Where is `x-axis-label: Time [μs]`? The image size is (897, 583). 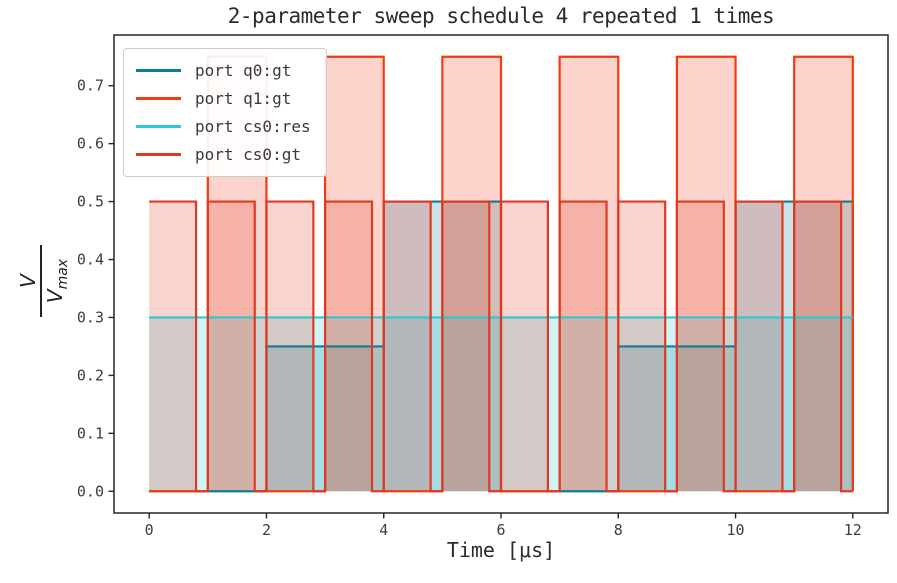 x-axis-label: Time [μs] is located at coordinates (501, 550).